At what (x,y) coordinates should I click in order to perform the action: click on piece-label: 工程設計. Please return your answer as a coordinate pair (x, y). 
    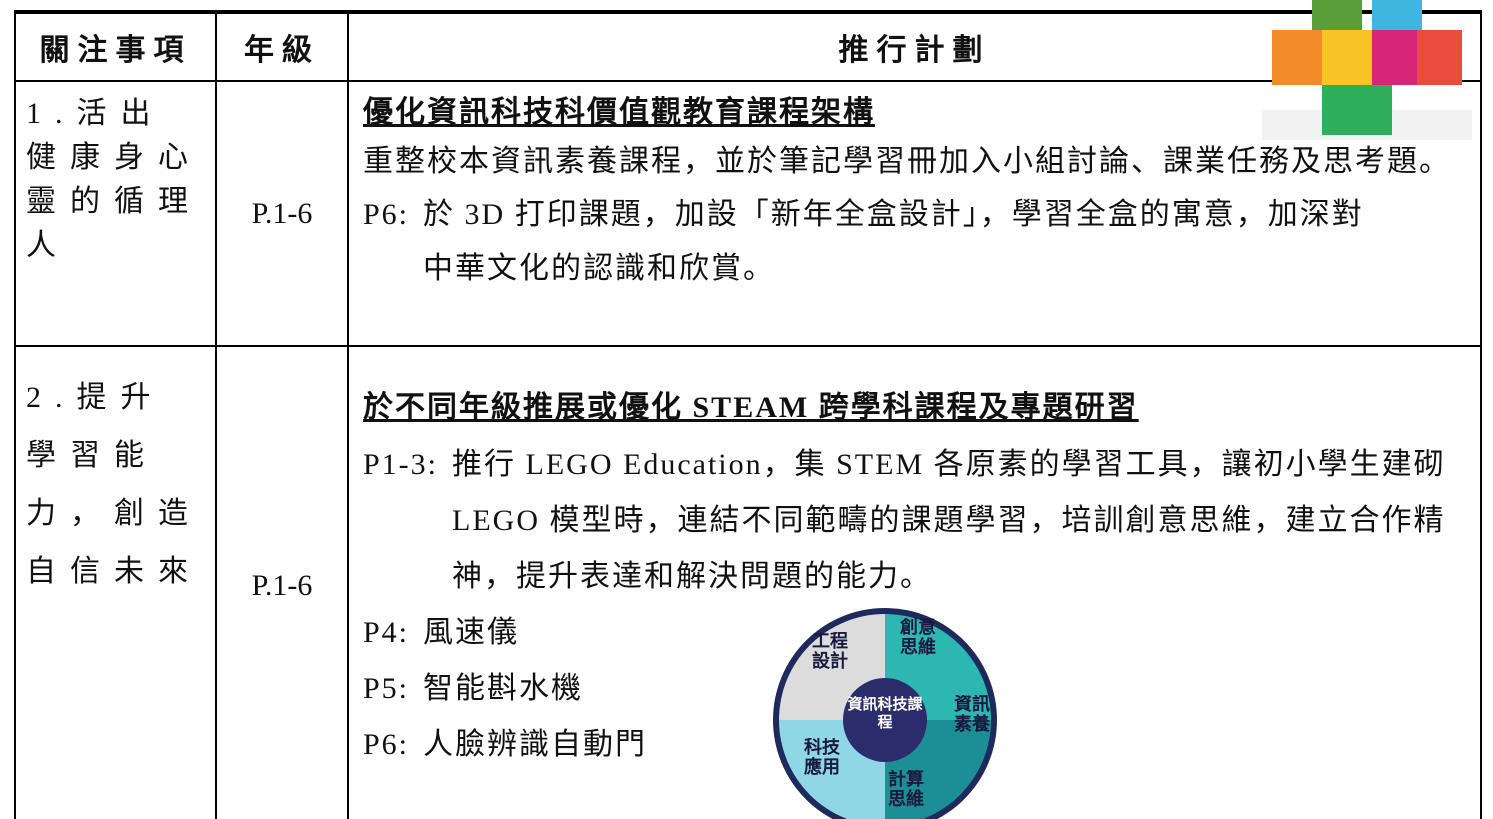
    Looking at the image, I should click on (830, 652).